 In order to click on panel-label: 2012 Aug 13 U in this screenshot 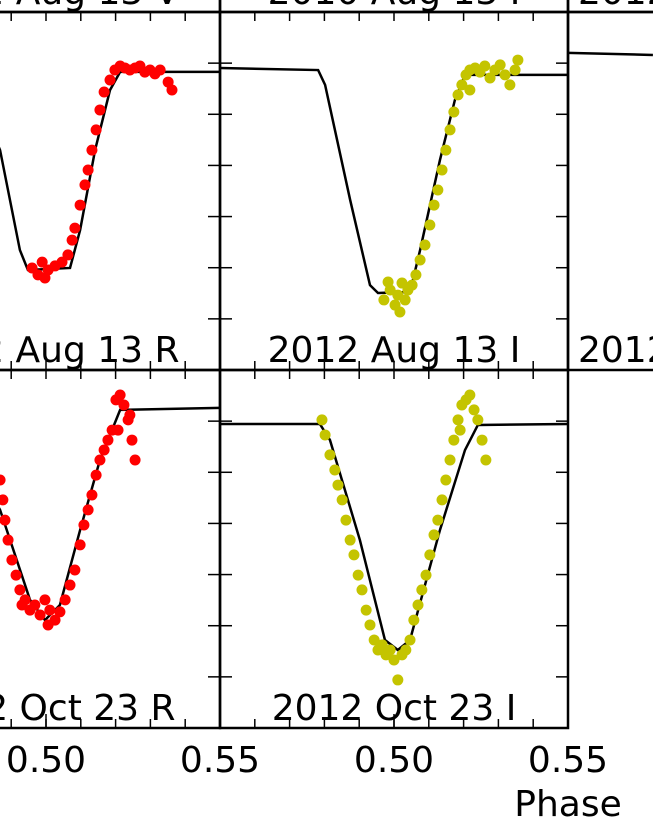, I will do `click(615, 6)`.